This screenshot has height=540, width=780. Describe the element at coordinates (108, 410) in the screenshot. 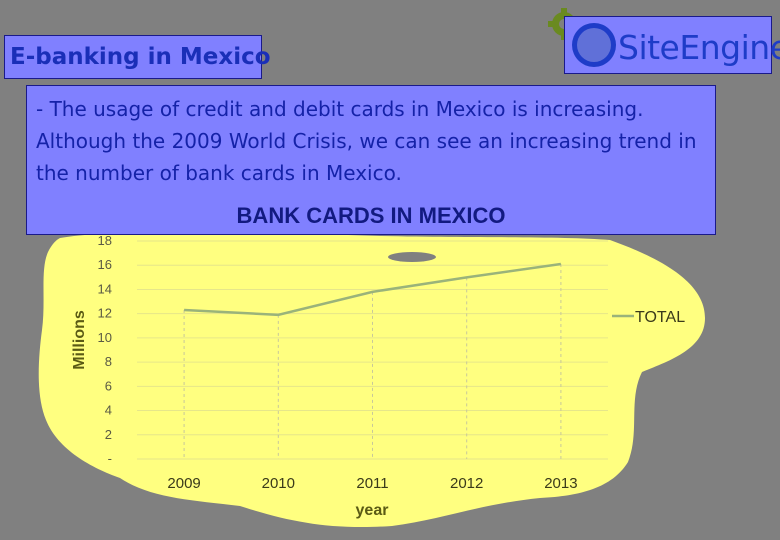

I see `y-tick-label: 4` at that location.